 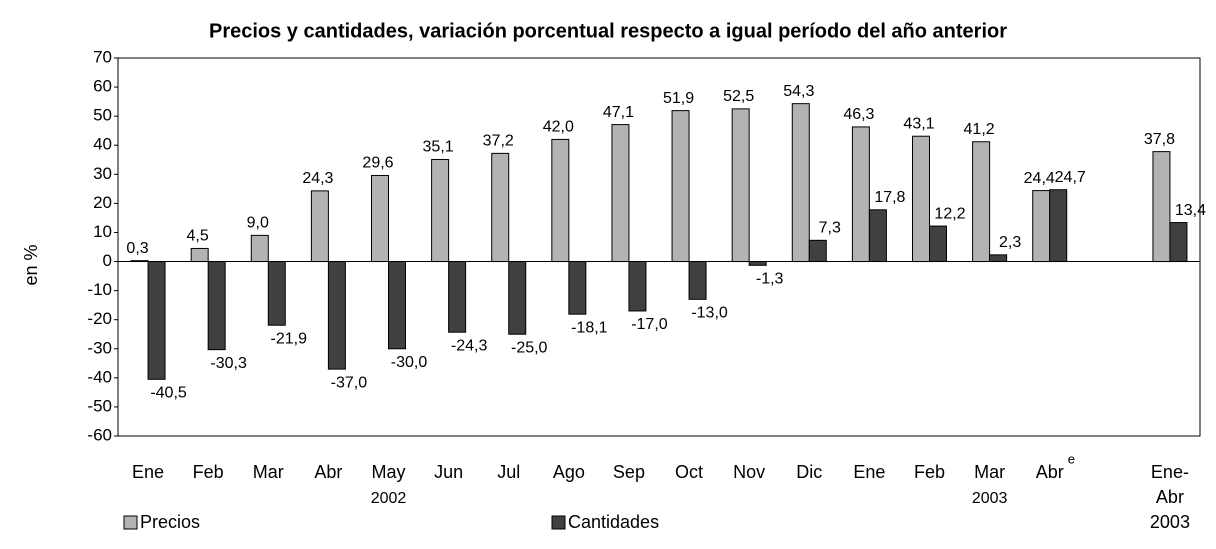 I want to click on x-tick-label: Jun, so click(x=449, y=472).